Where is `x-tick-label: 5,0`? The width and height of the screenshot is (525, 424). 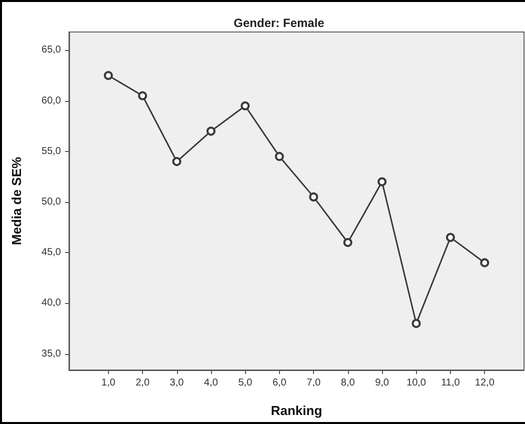
x-tick-label: 5,0 is located at coordinates (245, 383).